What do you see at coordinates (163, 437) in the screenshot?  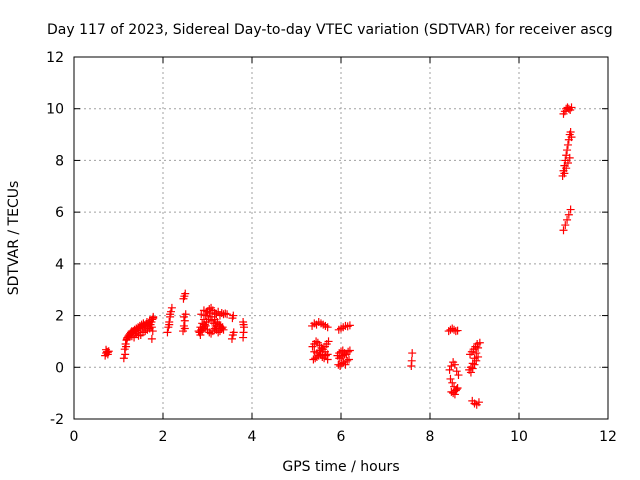 I see `x-tick-label: 2` at bounding box center [163, 437].